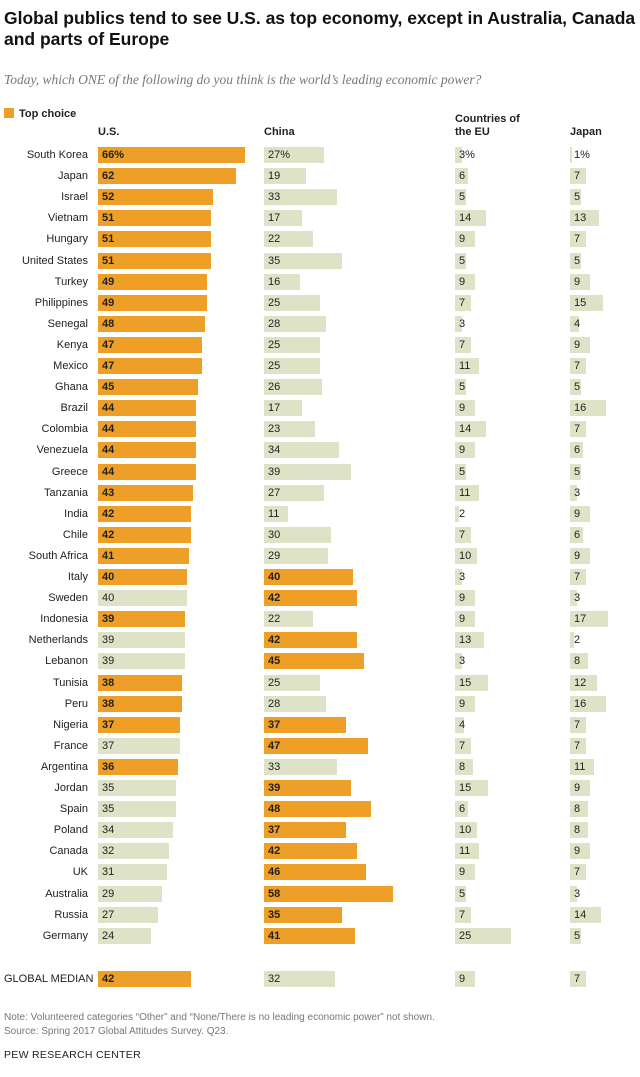 Image resolution: width=640 pixels, height=1077 pixels. I want to click on value-label-china: 30, so click(274, 534).